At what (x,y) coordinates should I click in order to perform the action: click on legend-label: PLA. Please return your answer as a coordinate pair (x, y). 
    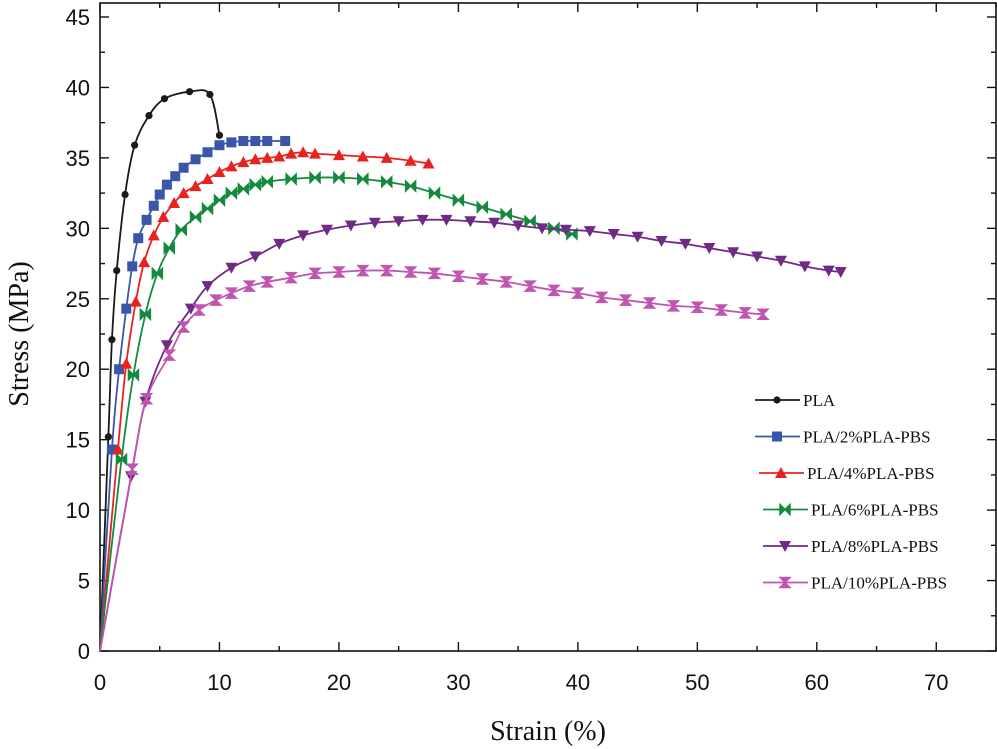
    Looking at the image, I should click on (819, 400).